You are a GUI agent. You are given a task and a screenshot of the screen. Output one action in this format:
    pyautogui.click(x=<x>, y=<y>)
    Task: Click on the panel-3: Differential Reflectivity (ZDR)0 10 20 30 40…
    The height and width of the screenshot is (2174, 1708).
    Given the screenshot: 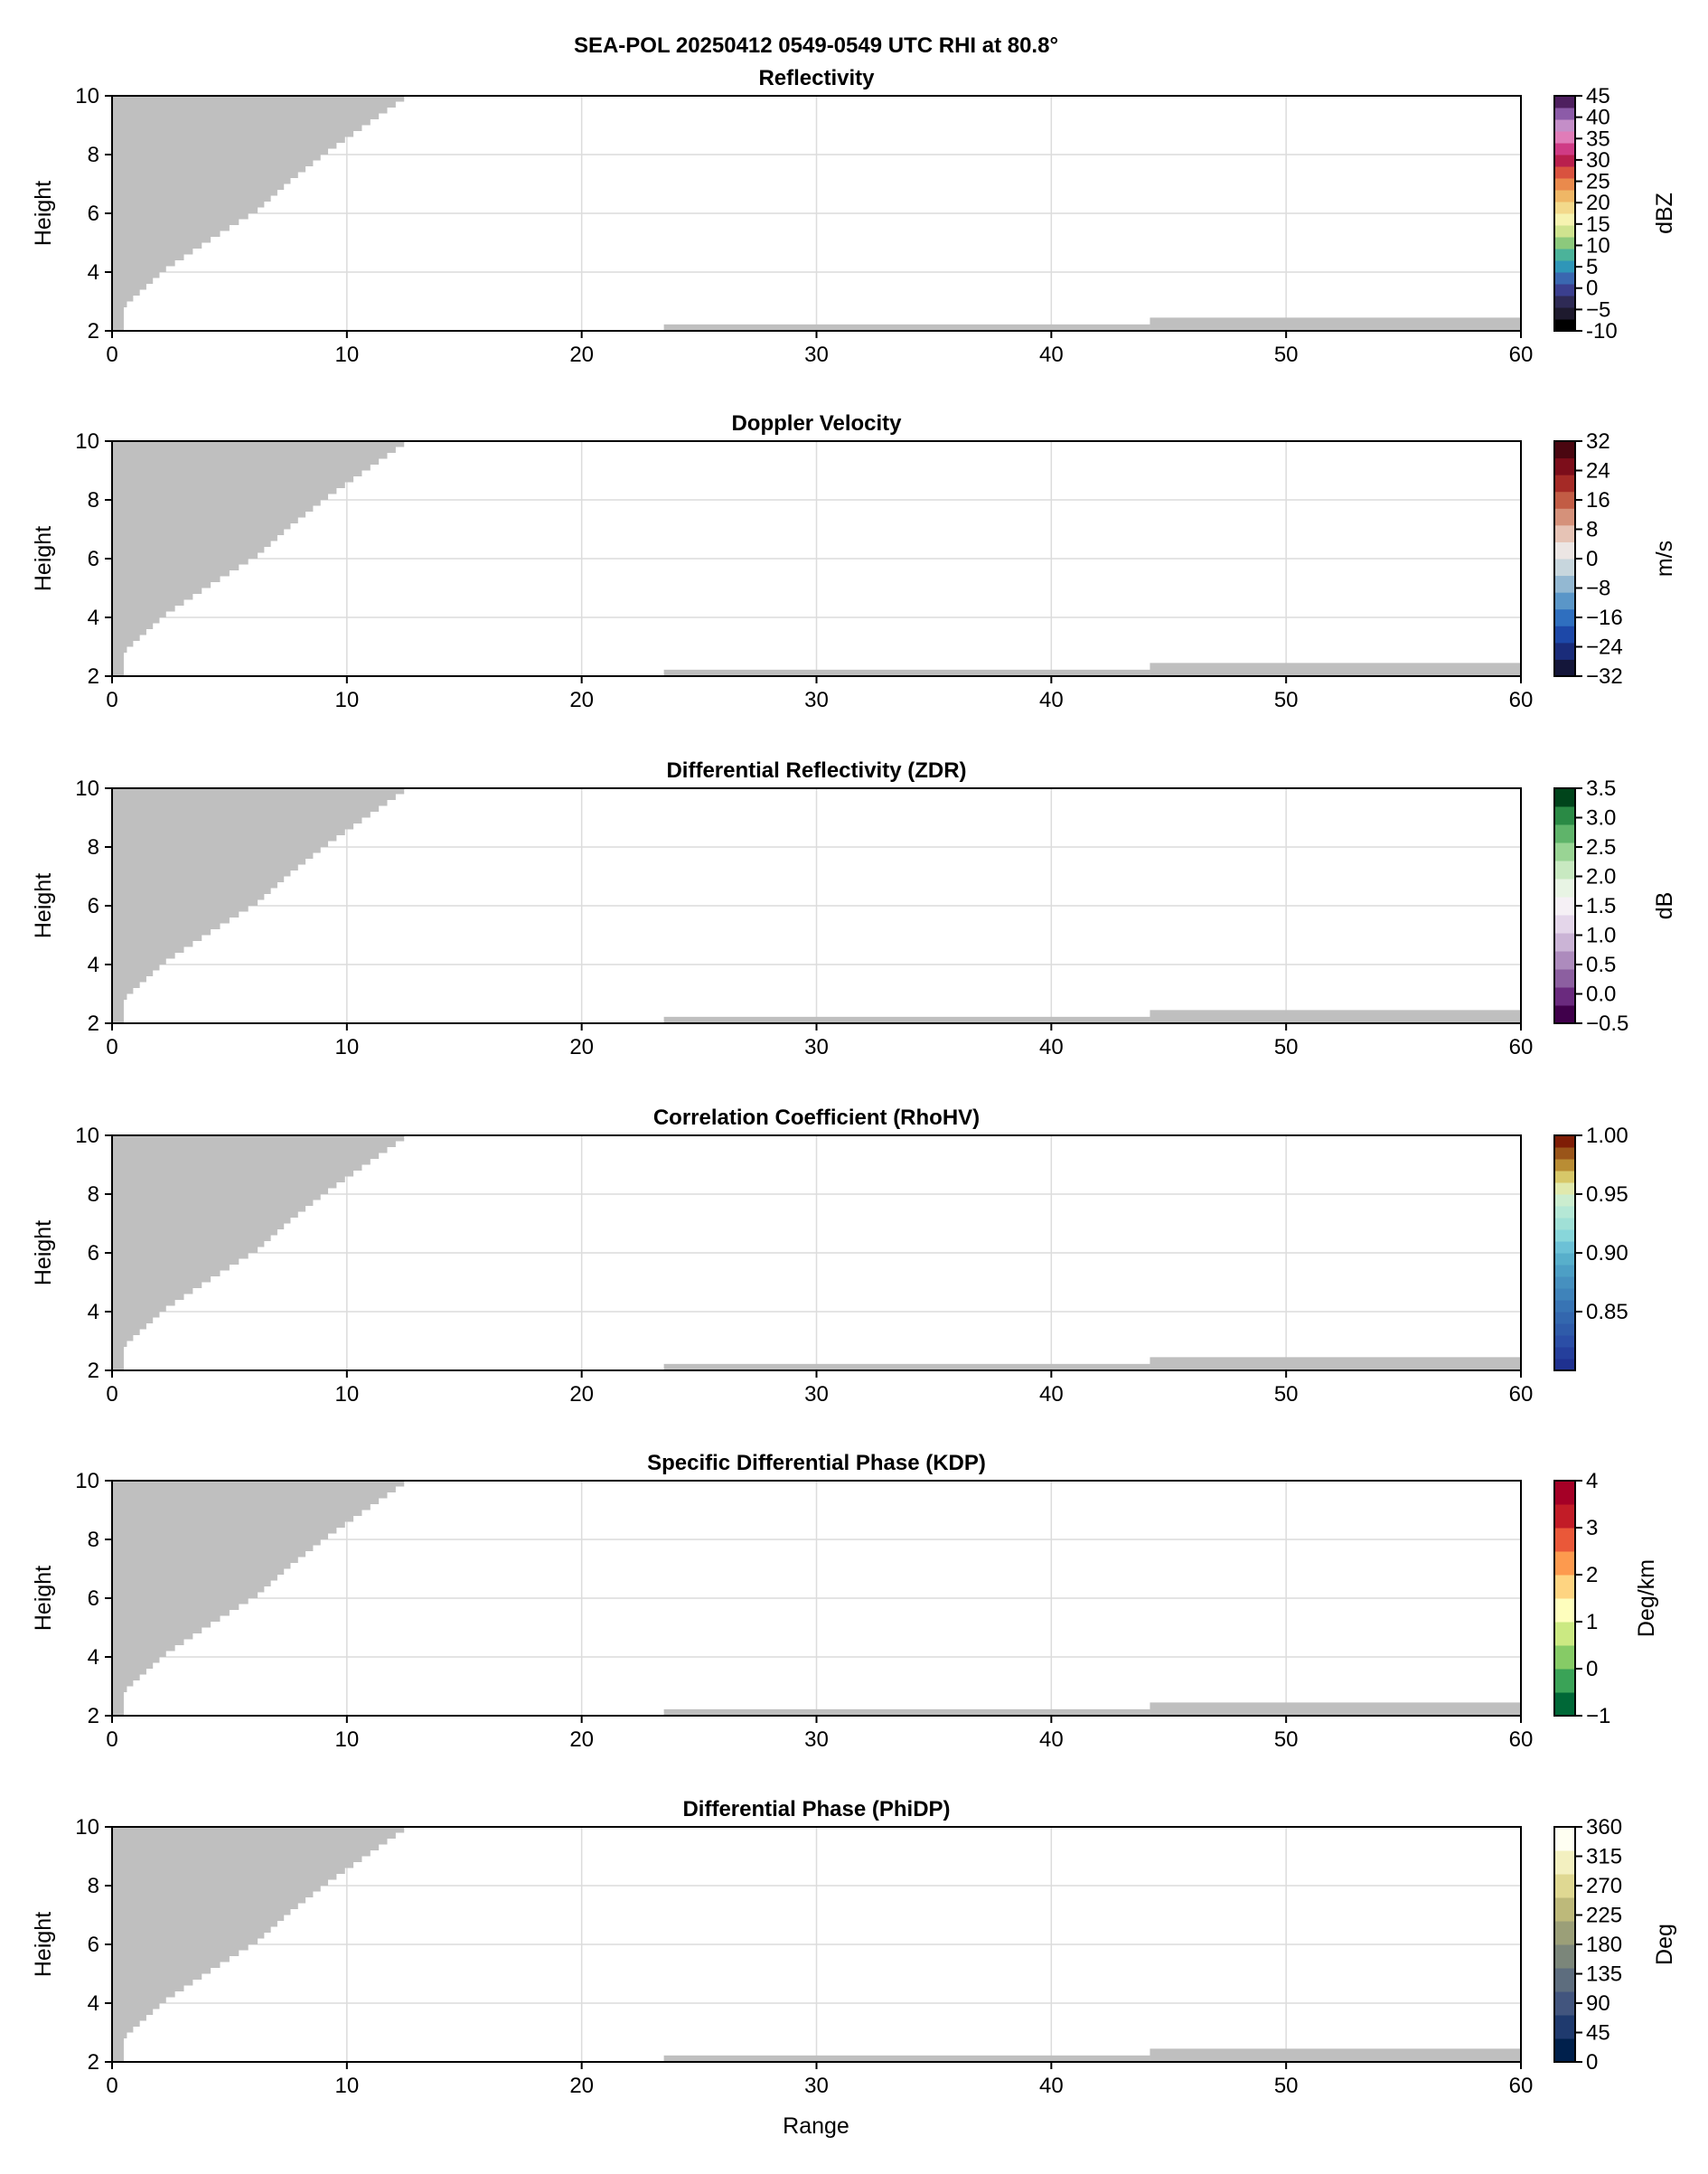 What is the action you would take?
    pyautogui.click(x=854, y=909)
    